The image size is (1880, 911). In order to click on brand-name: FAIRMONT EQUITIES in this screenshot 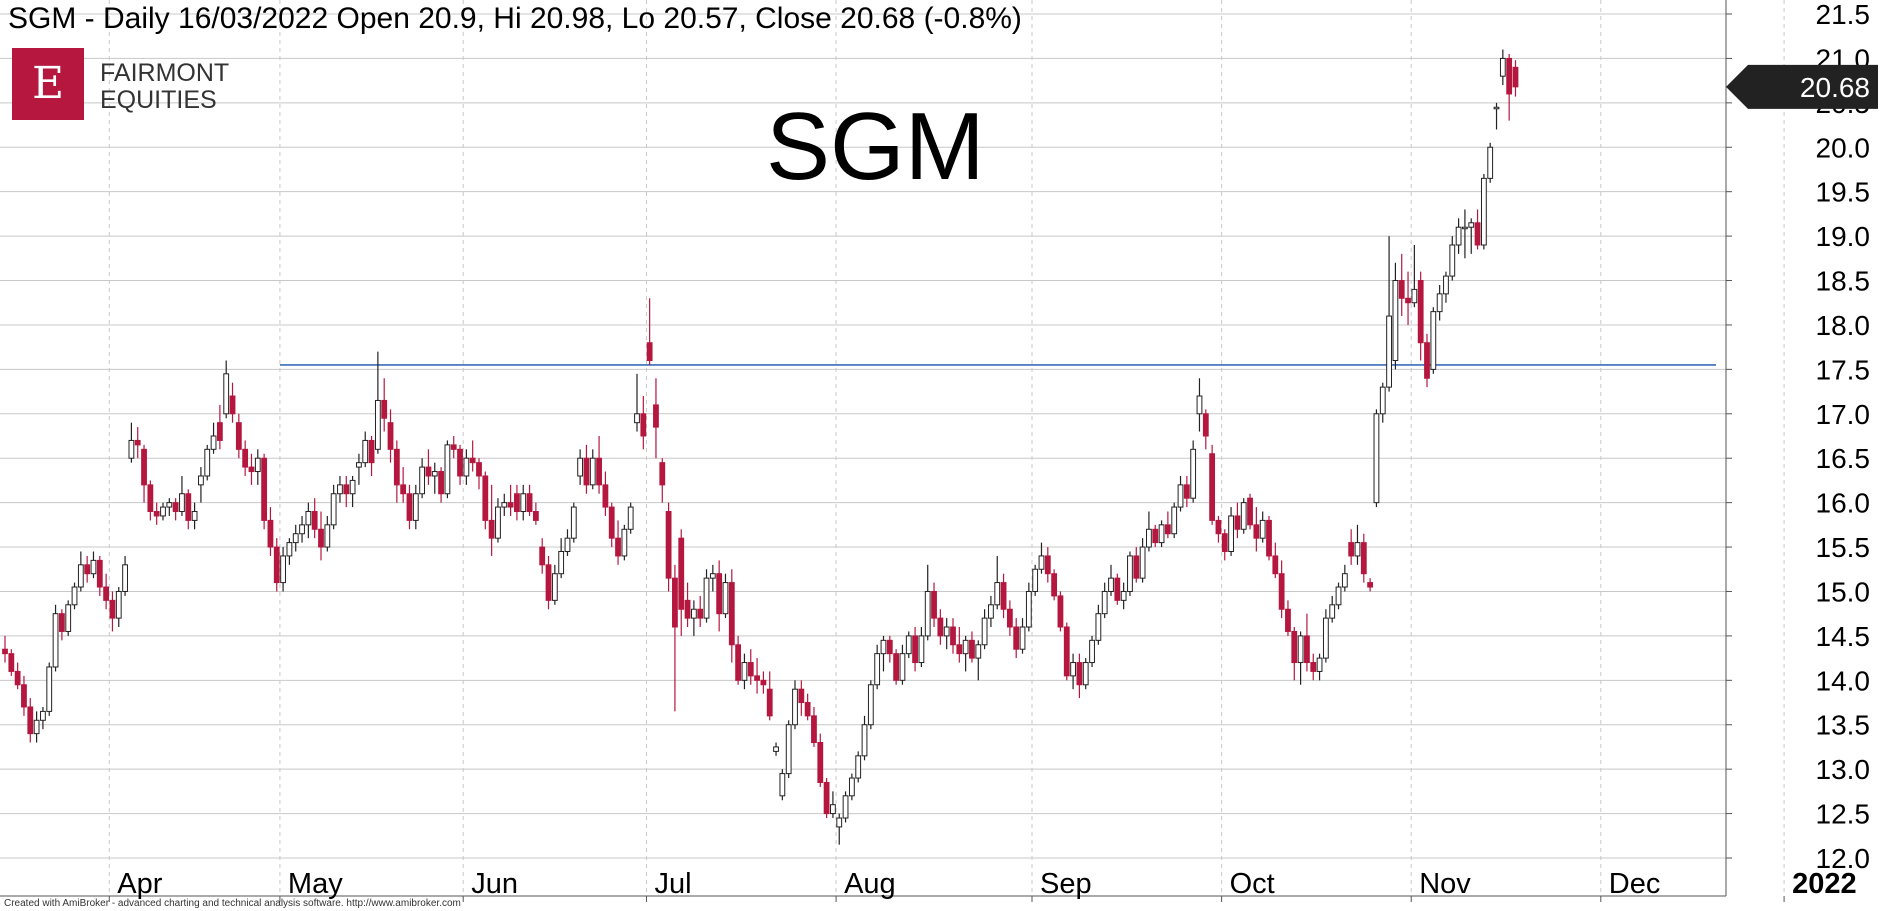, I will do `click(164, 87)`.